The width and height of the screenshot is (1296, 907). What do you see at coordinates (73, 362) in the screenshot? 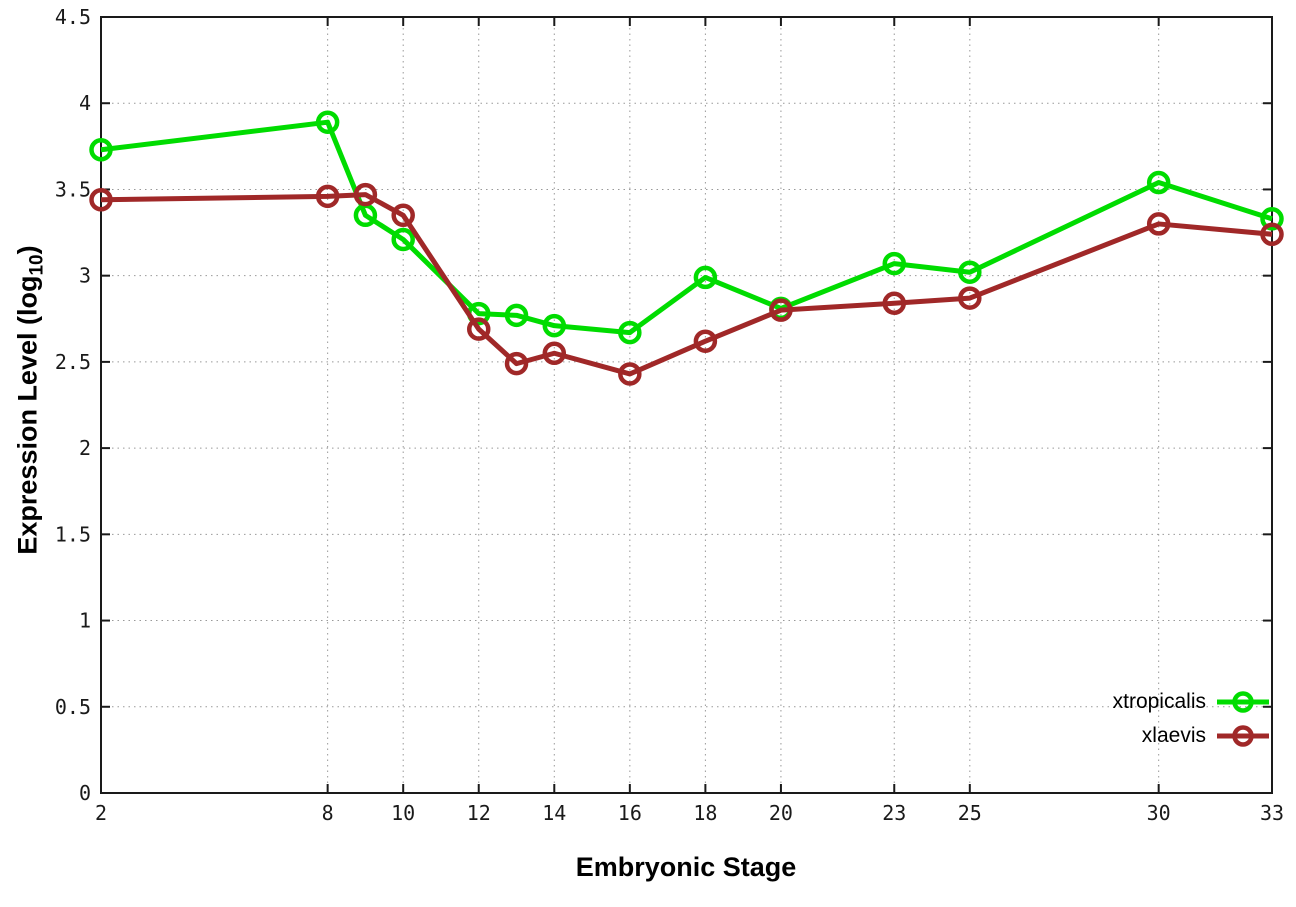
I see `y-tick-label: 2.5` at bounding box center [73, 362].